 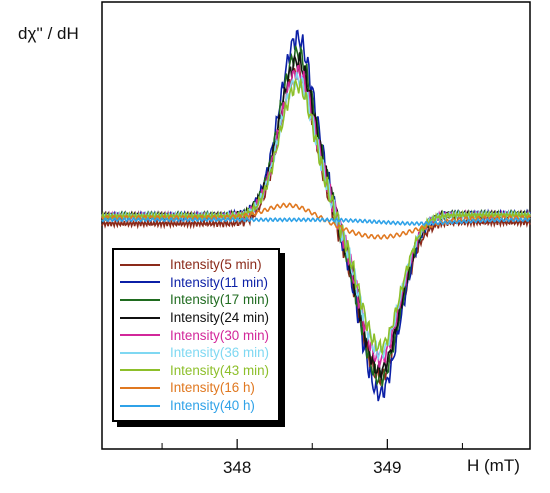 I want to click on tick-layer: 348 349, so click(x=312, y=458).